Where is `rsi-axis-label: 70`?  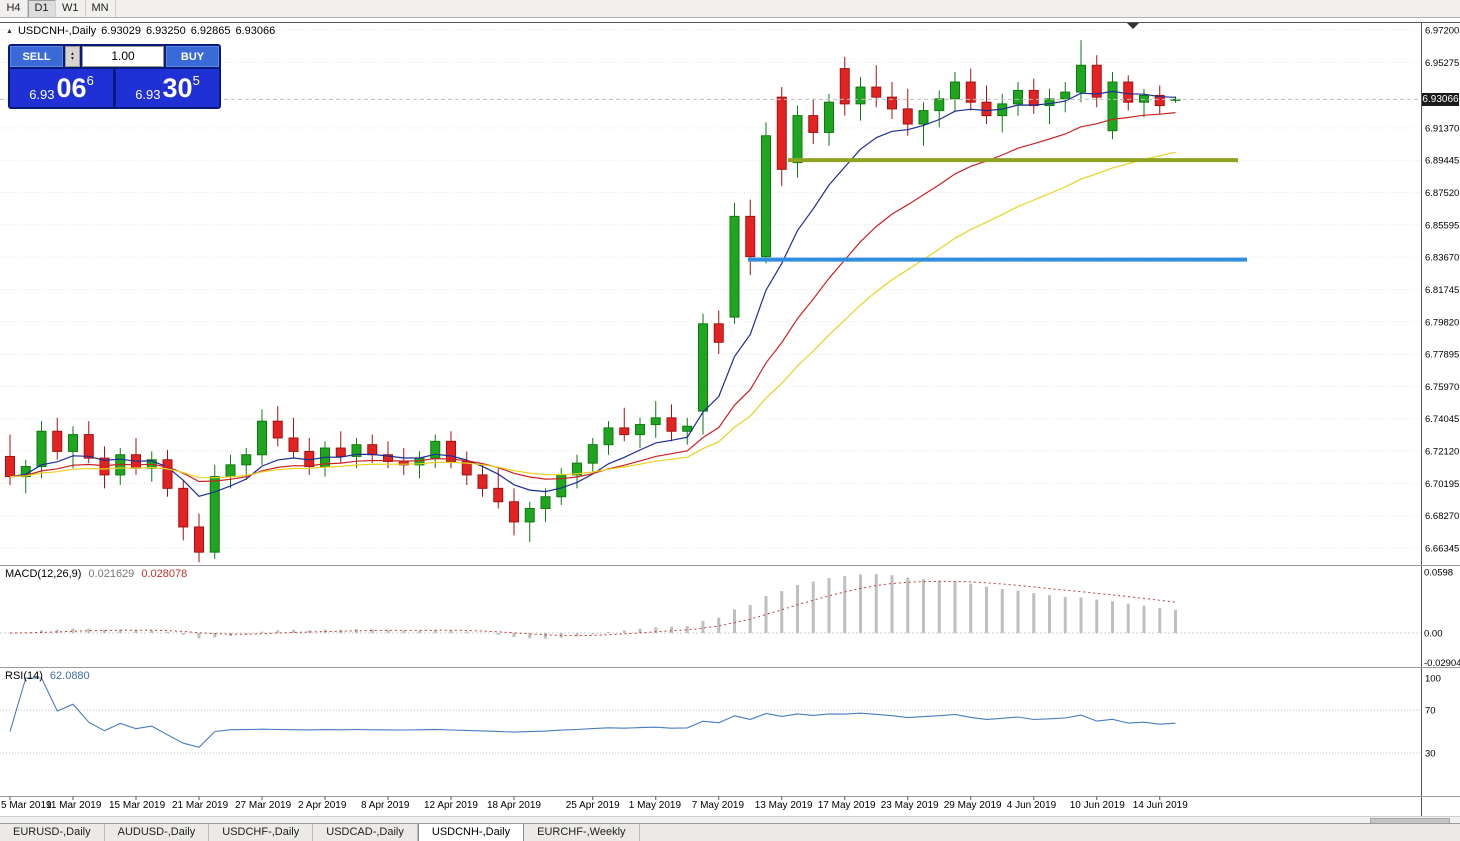
rsi-axis-label: 70 is located at coordinates (1430, 711).